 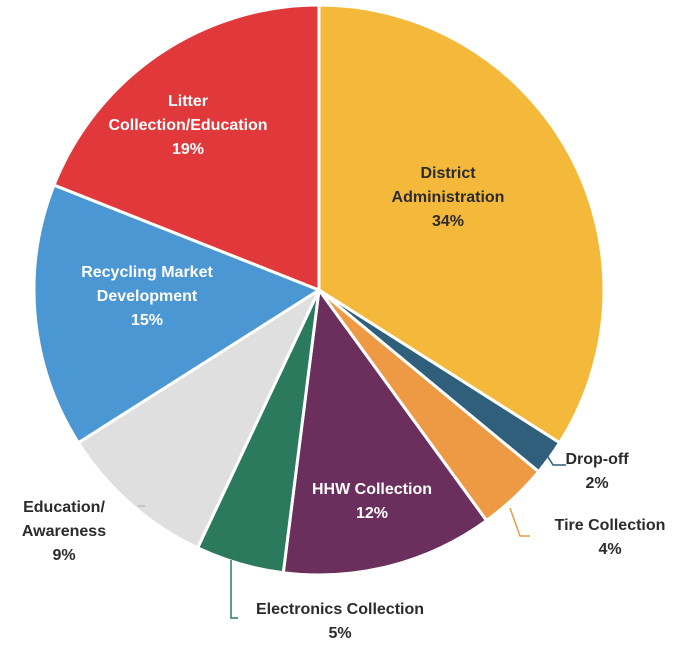 I want to click on slice-label-line-district-administration: District, so click(x=448, y=173).